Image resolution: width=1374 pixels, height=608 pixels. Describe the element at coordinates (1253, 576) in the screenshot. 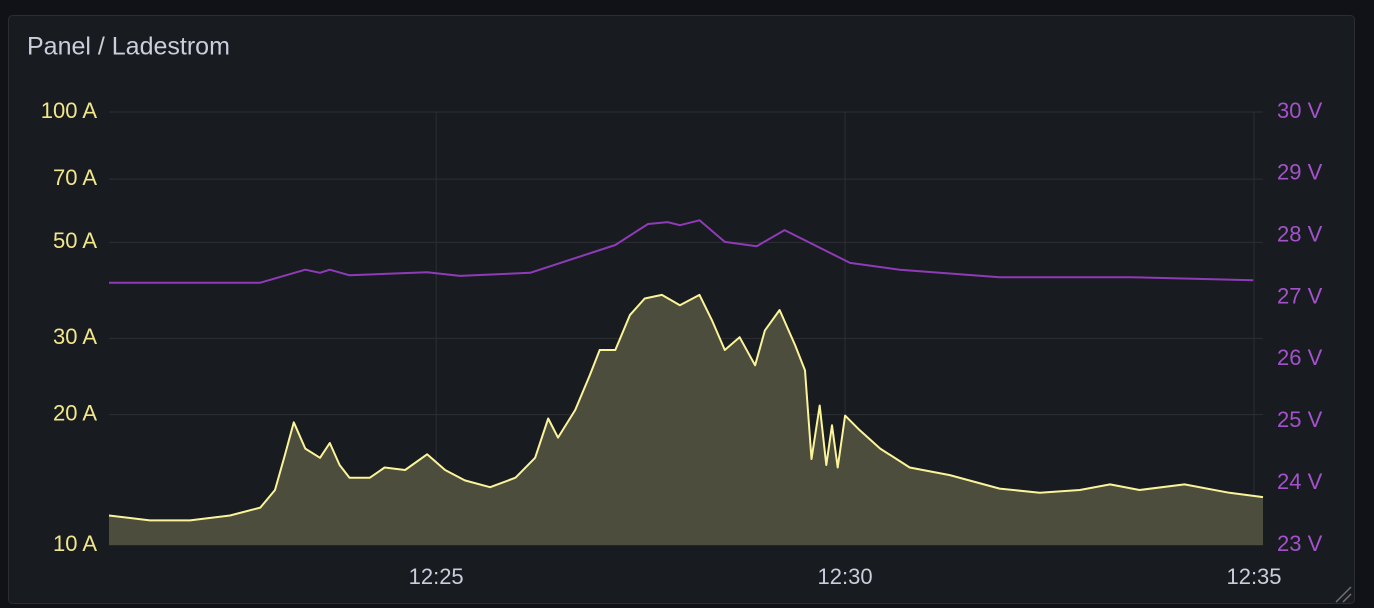

I see `x-tick-label: 12:35` at that location.